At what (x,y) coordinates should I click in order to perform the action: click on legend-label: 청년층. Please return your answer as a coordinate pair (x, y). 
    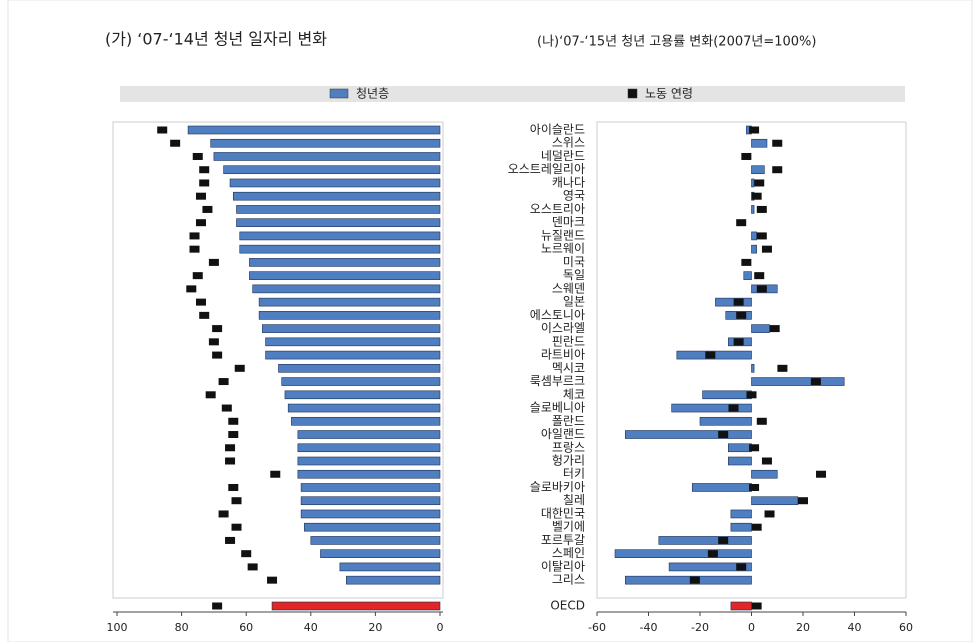
    Looking at the image, I should click on (372, 94).